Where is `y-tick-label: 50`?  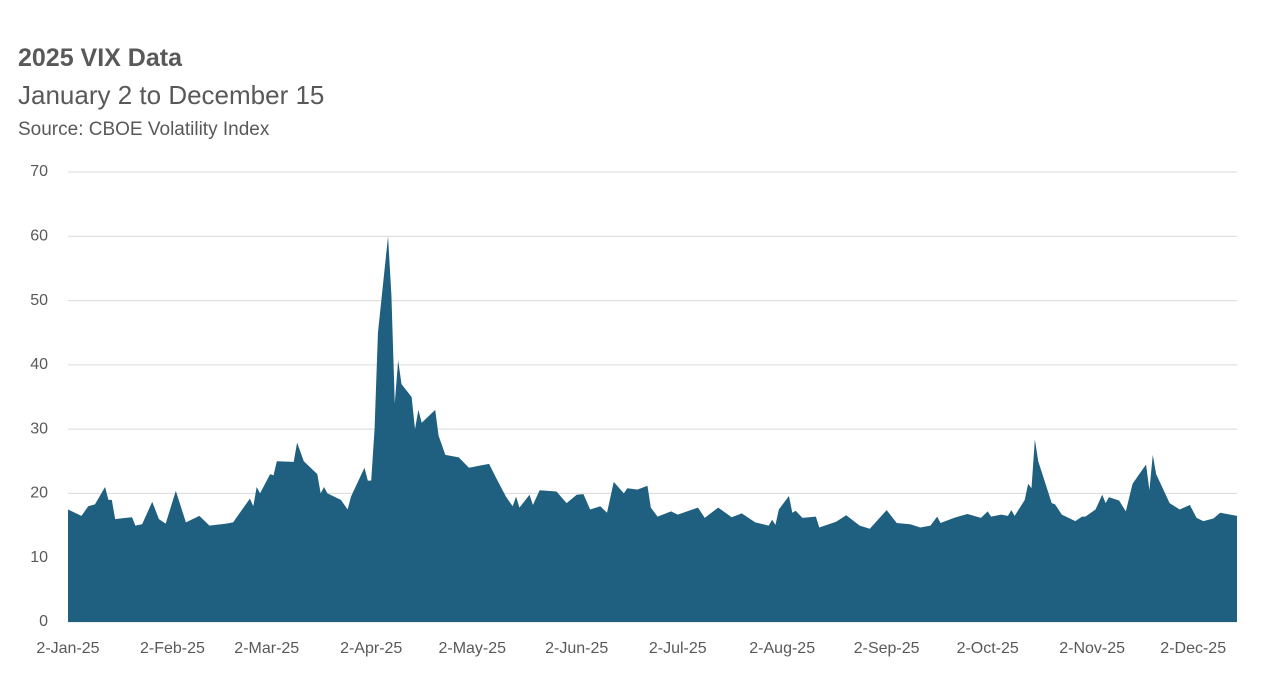
y-tick-label: 50 is located at coordinates (39, 300).